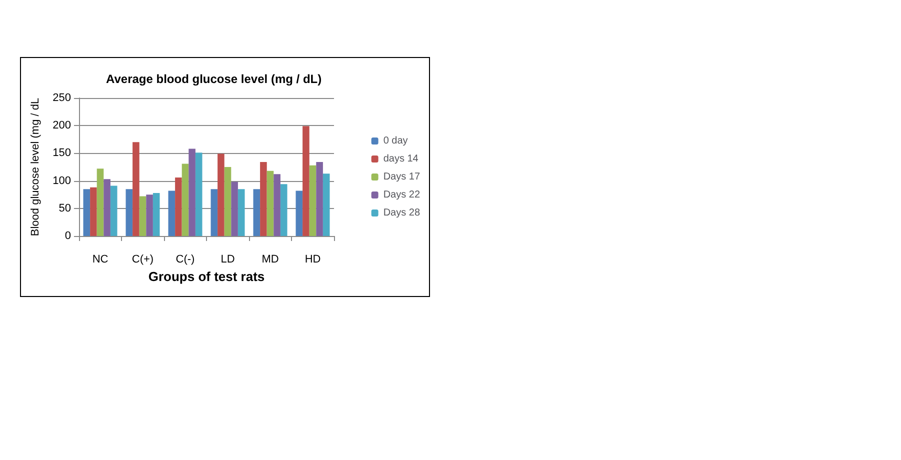 The image size is (901, 460). I want to click on x-tick-label: HD, so click(312, 260).